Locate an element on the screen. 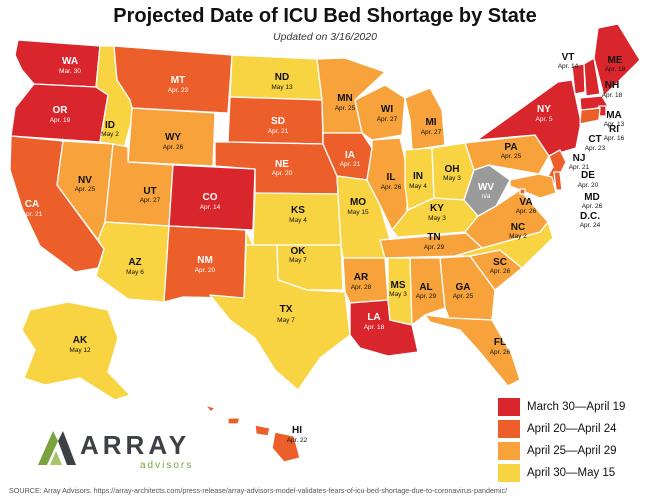 This screenshot has width=650, height=500. state-abbr-in: IN is located at coordinates (418, 176).